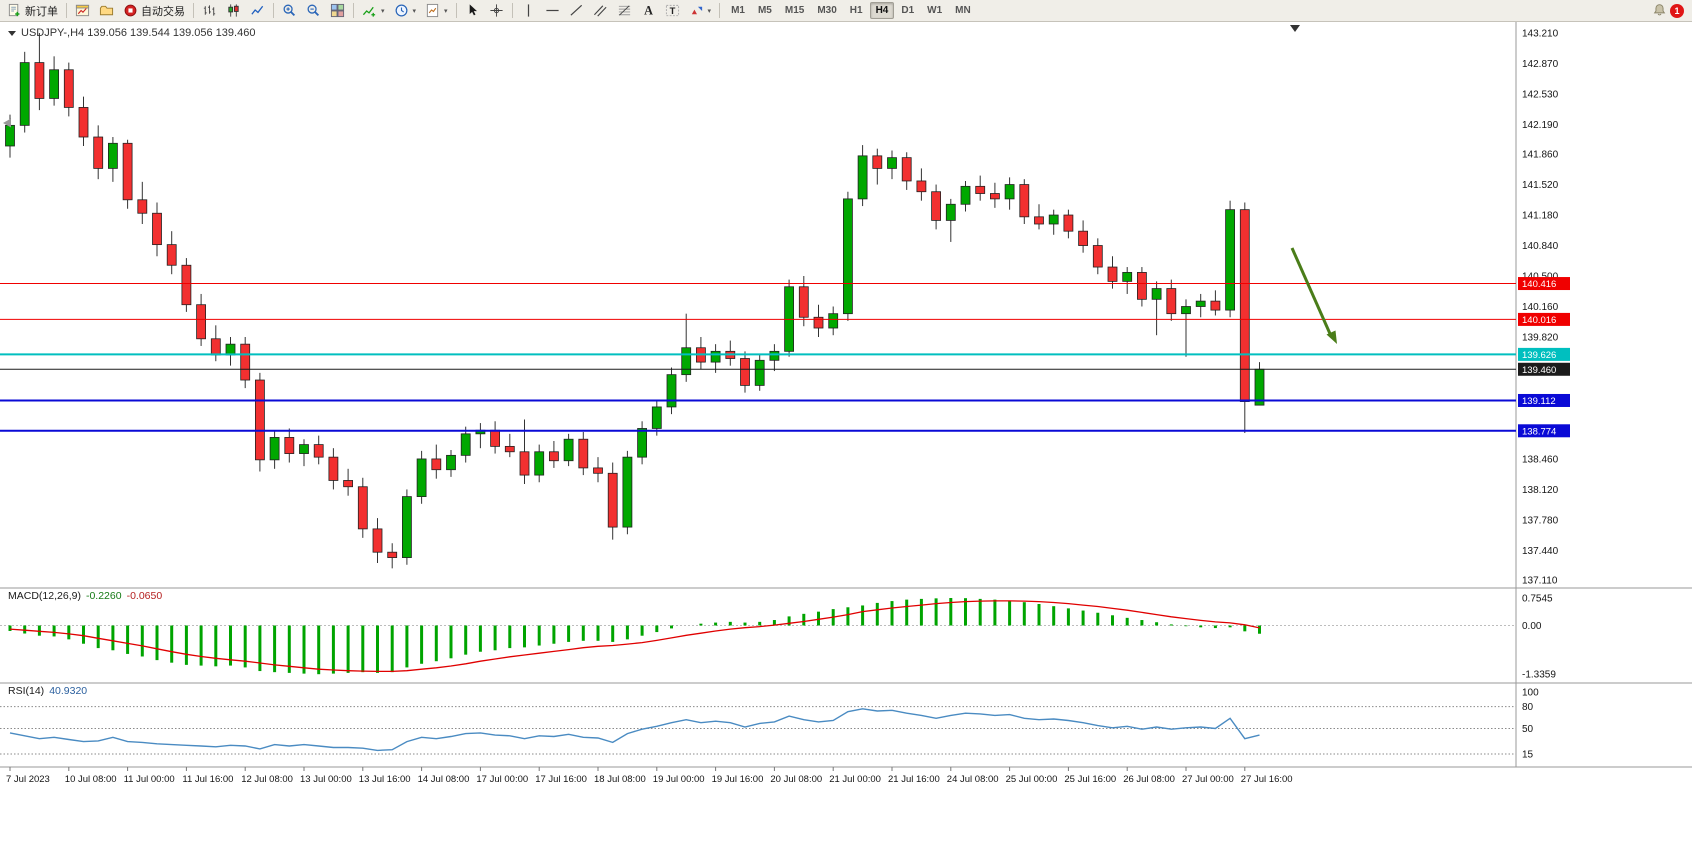  I want to click on macd-histogram, so click(634, 636).